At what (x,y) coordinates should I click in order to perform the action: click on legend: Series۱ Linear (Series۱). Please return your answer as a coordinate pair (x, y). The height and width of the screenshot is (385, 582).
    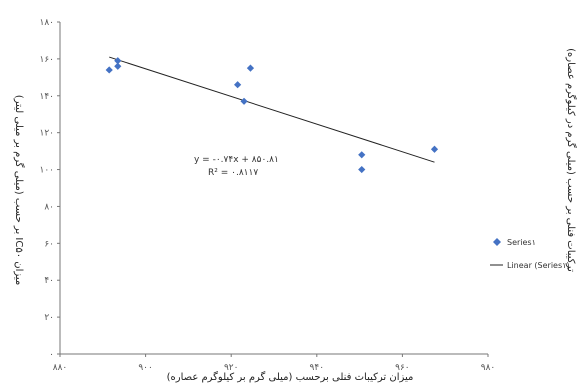
    Looking at the image, I should click on (530, 254).